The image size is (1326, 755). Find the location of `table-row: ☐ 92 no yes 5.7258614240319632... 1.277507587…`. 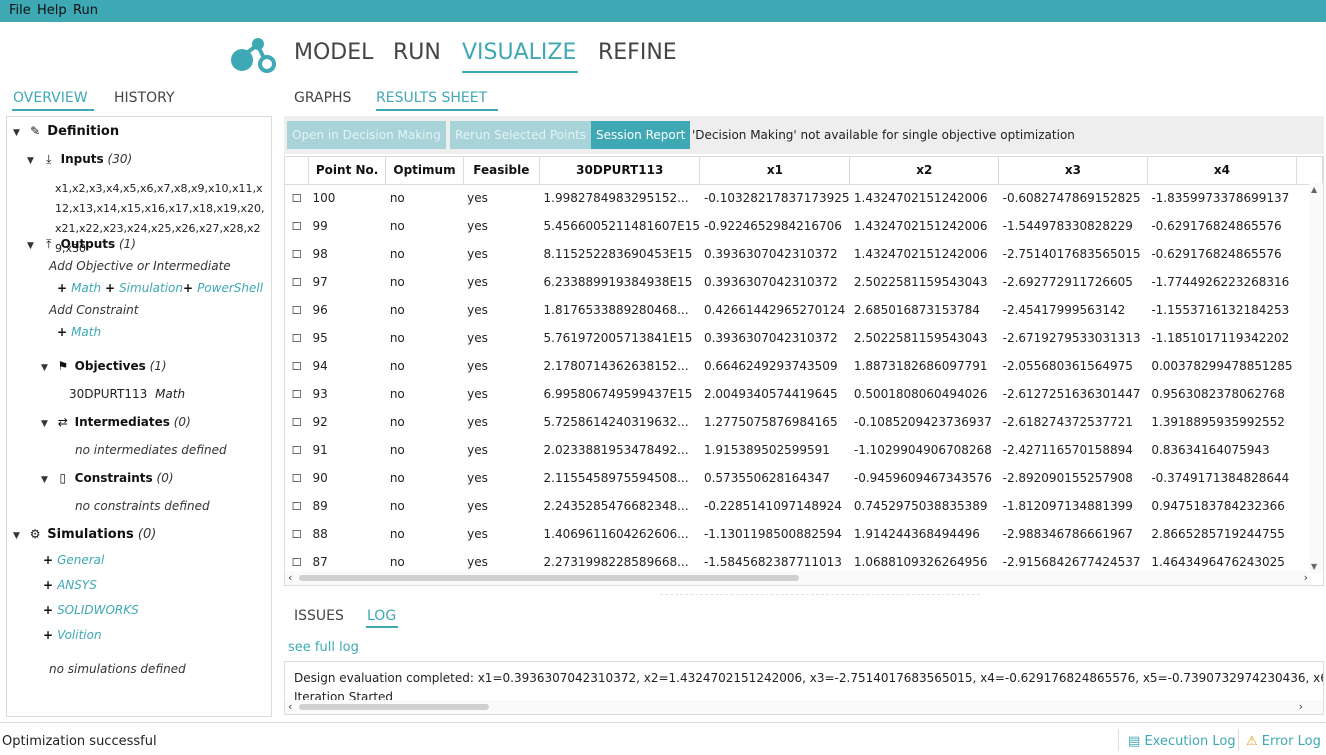

table-row: ☐ 92 no yes 5.7258614240319632... 1.277507587… is located at coordinates (804, 422).